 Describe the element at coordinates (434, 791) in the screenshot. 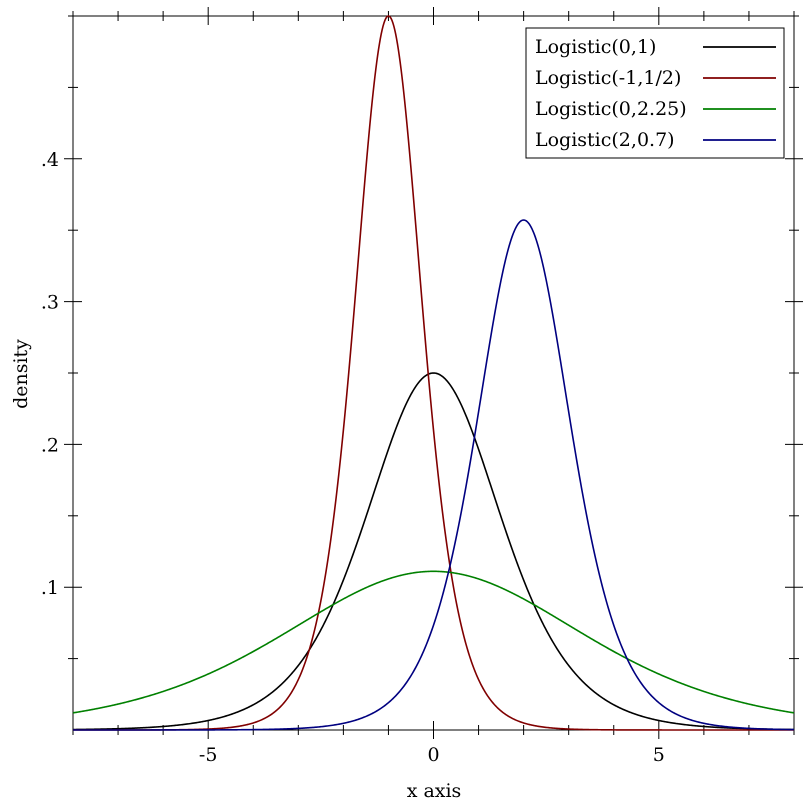

I see `x-axis-title: x axis` at that location.